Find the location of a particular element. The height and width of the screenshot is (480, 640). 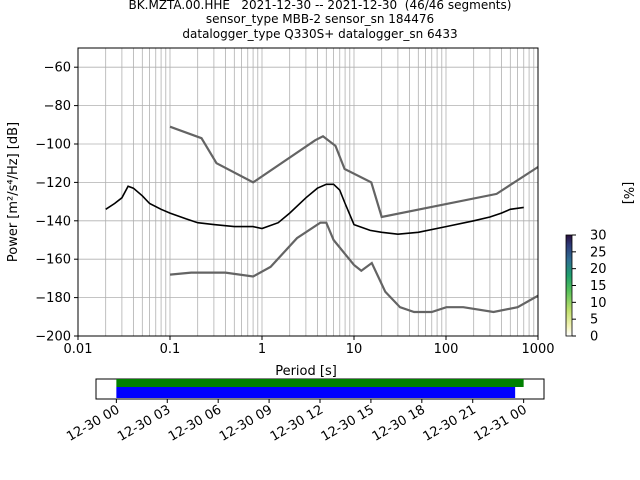

y-tick-label: −160 is located at coordinates (53, 260).